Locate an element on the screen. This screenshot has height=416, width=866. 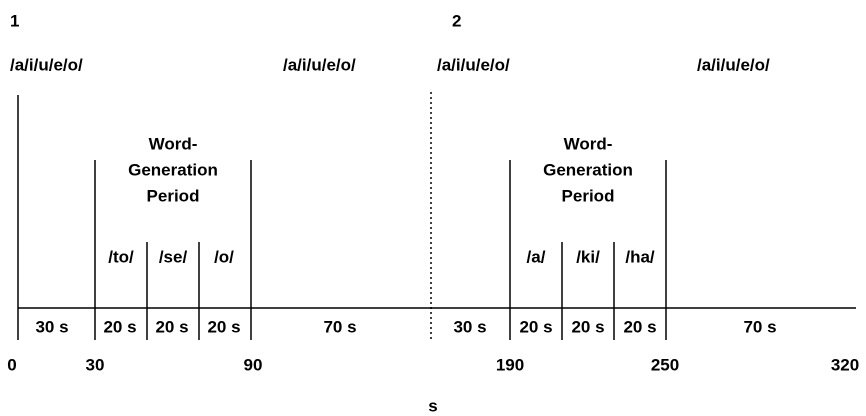
syllable: /to/ is located at coordinates (121, 256).